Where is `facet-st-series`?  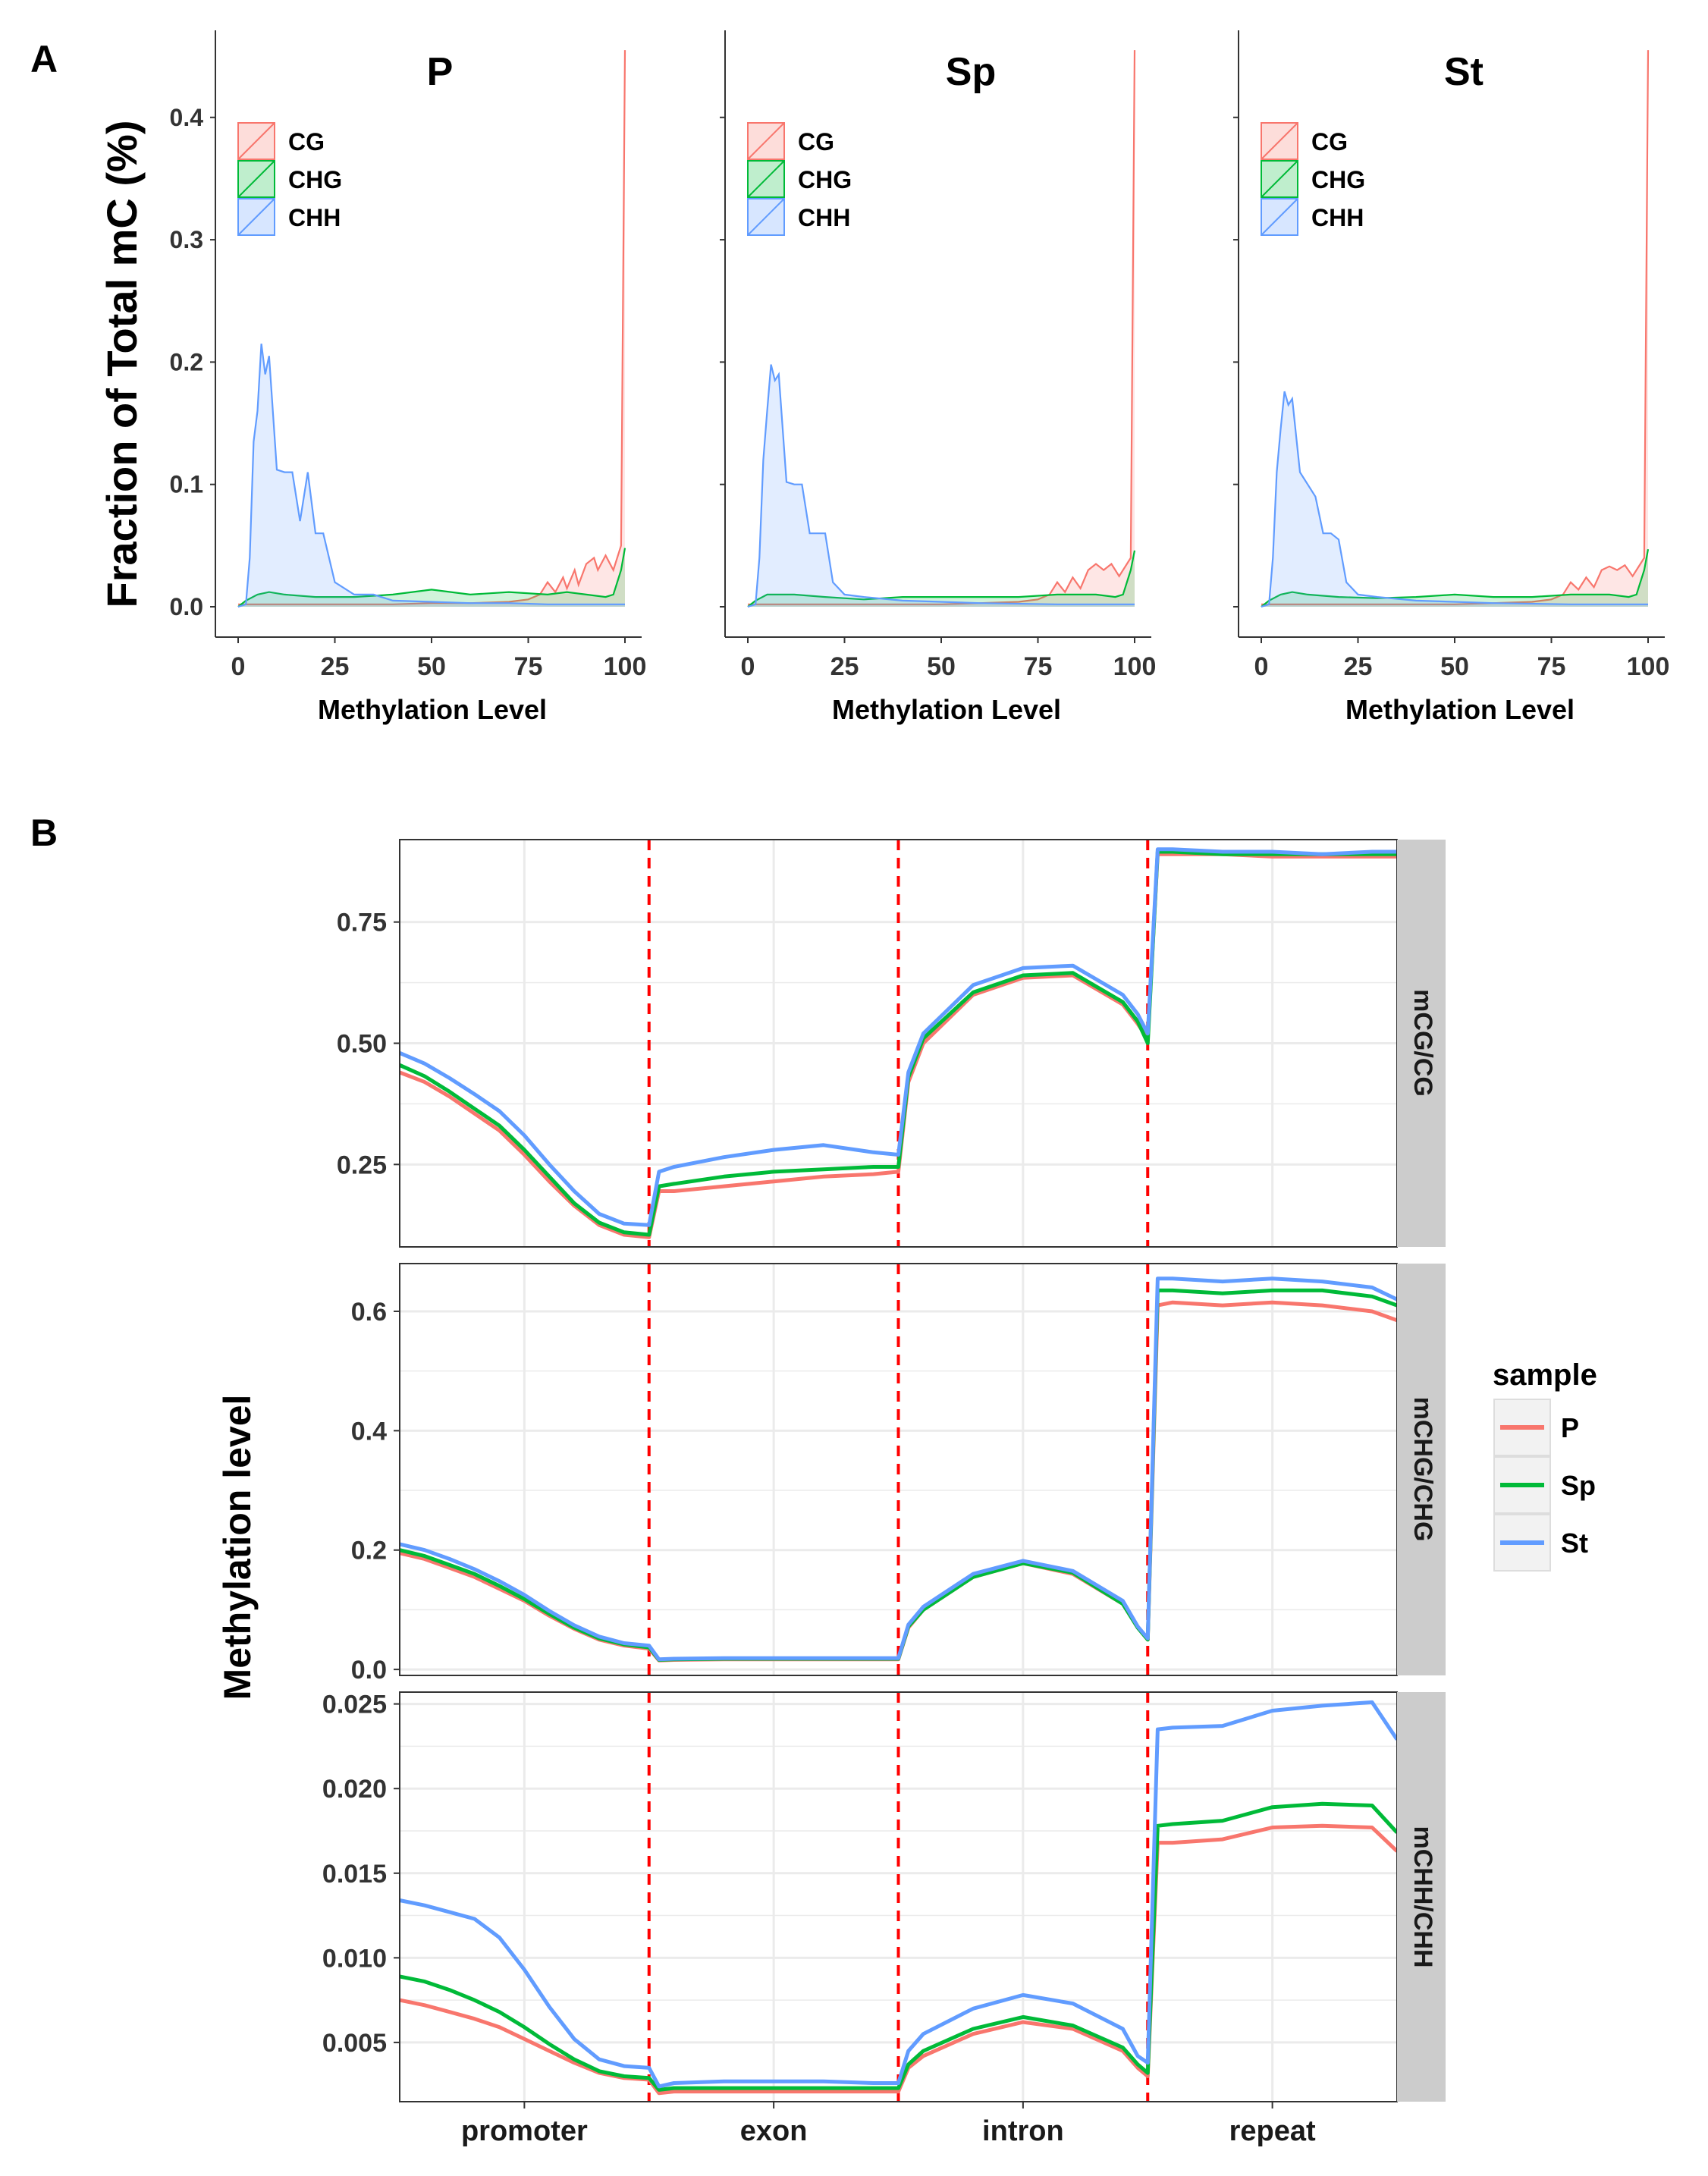 facet-st-series is located at coordinates (1455, 329).